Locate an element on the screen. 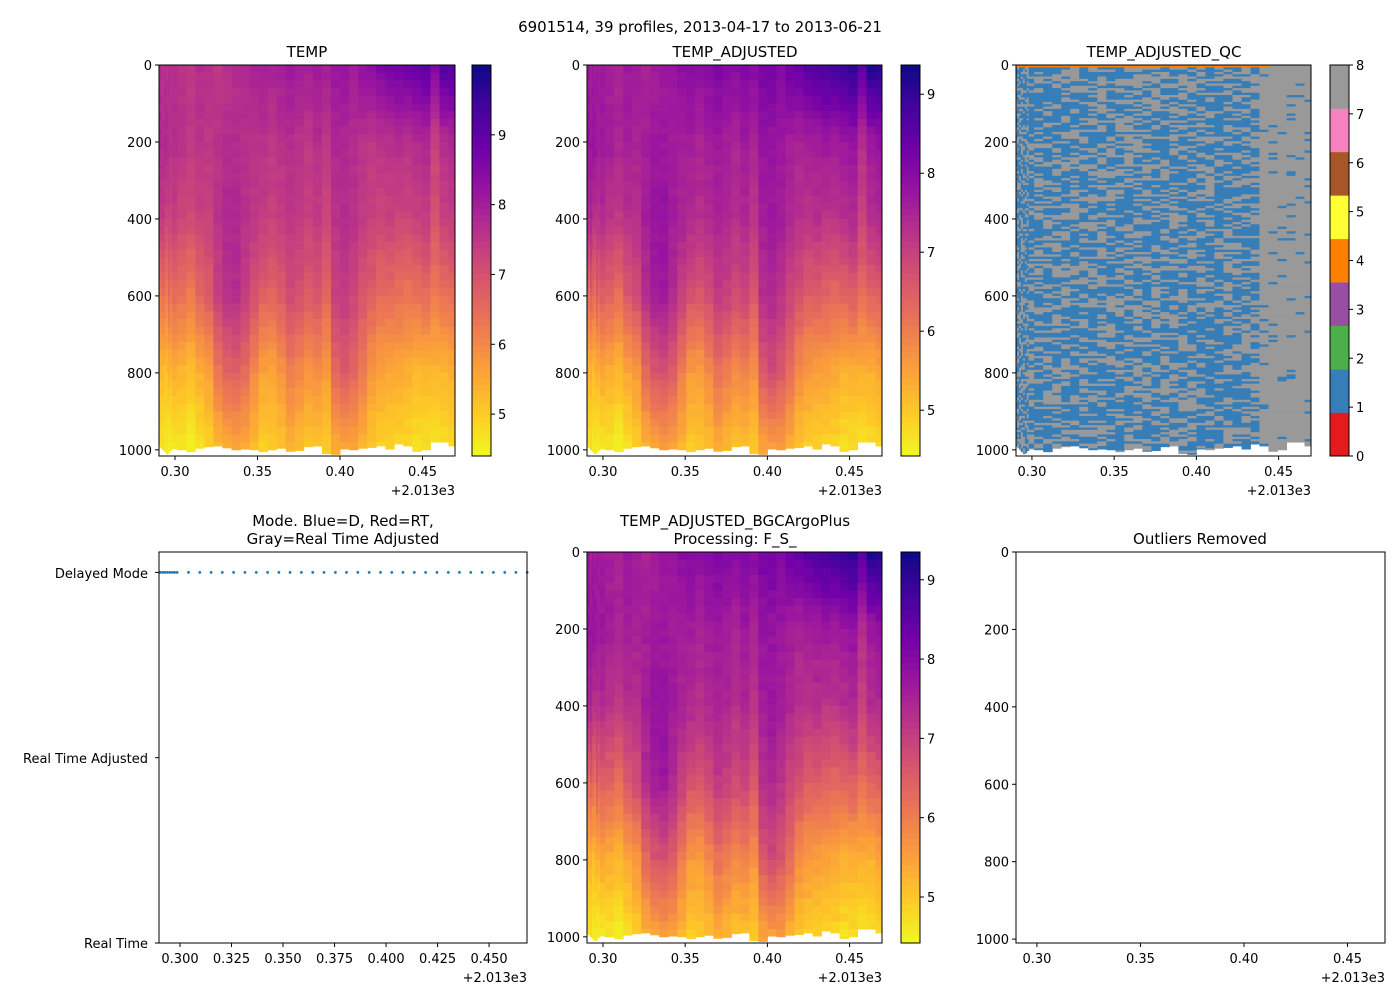 The image size is (1400, 1000). panel-title-temp-adjusted: TEMP_ADJUSTED is located at coordinates (734, 52).